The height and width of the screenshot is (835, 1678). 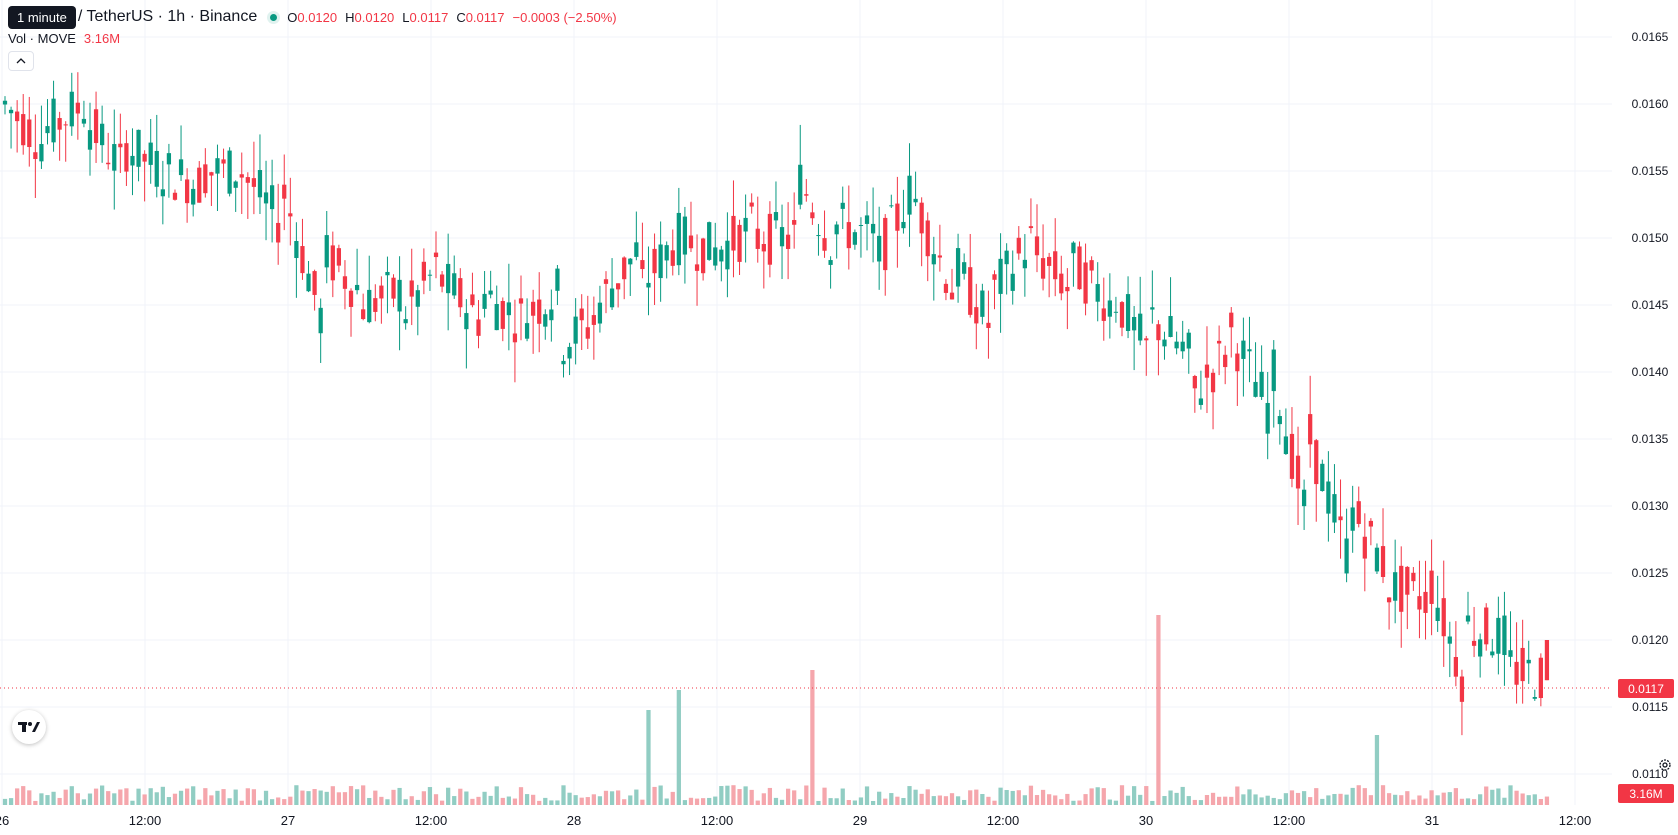 What do you see at coordinates (167, 16) in the screenshot?
I see `symbol-title: / TetherUS · 1h · Binance` at bounding box center [167, 16].